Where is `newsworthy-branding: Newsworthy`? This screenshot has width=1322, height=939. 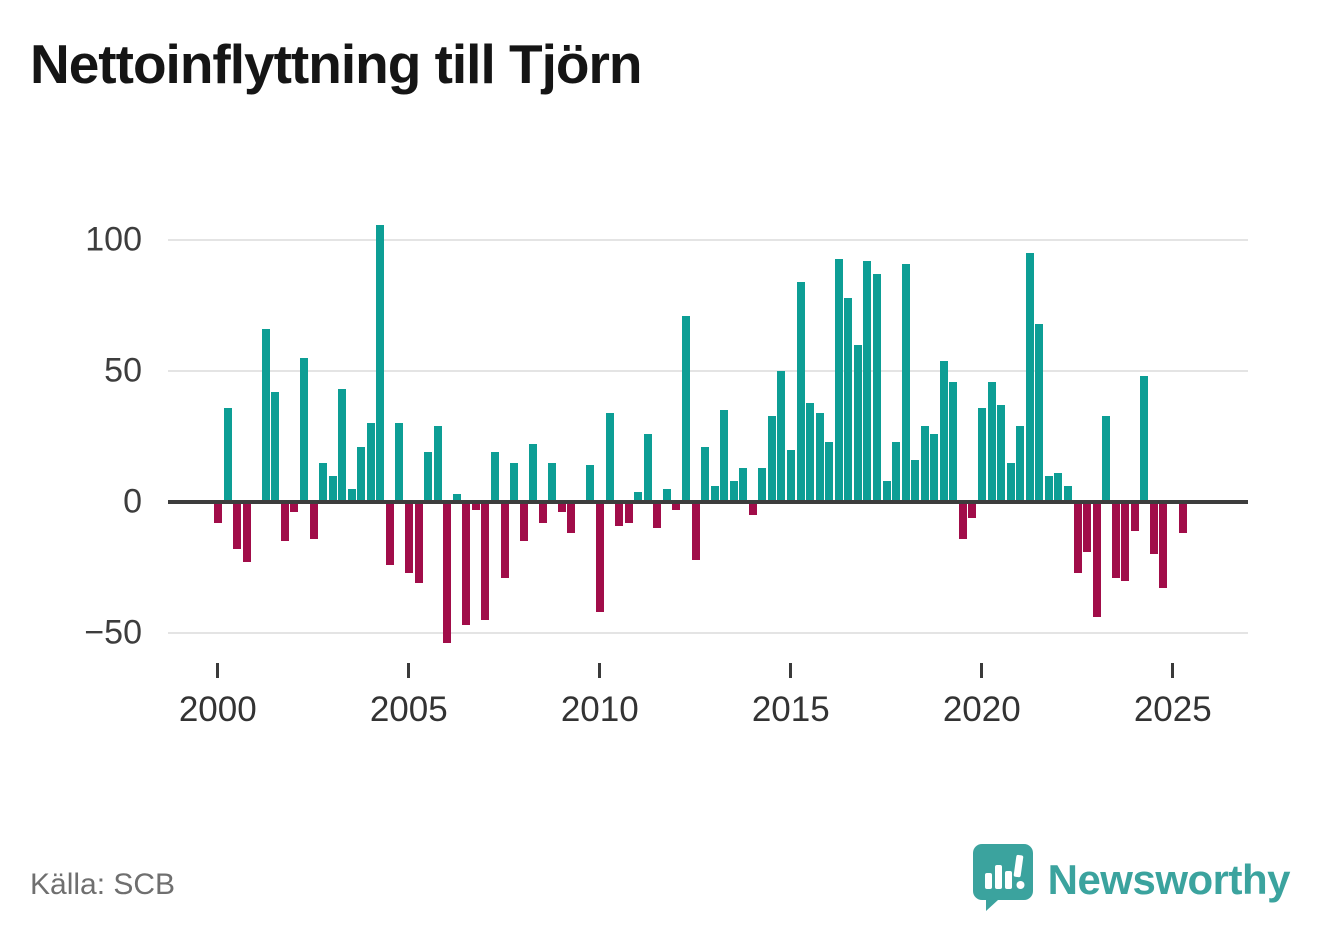
newsworthy-branding: Newsworthy is located at coordinates (1131, 879).